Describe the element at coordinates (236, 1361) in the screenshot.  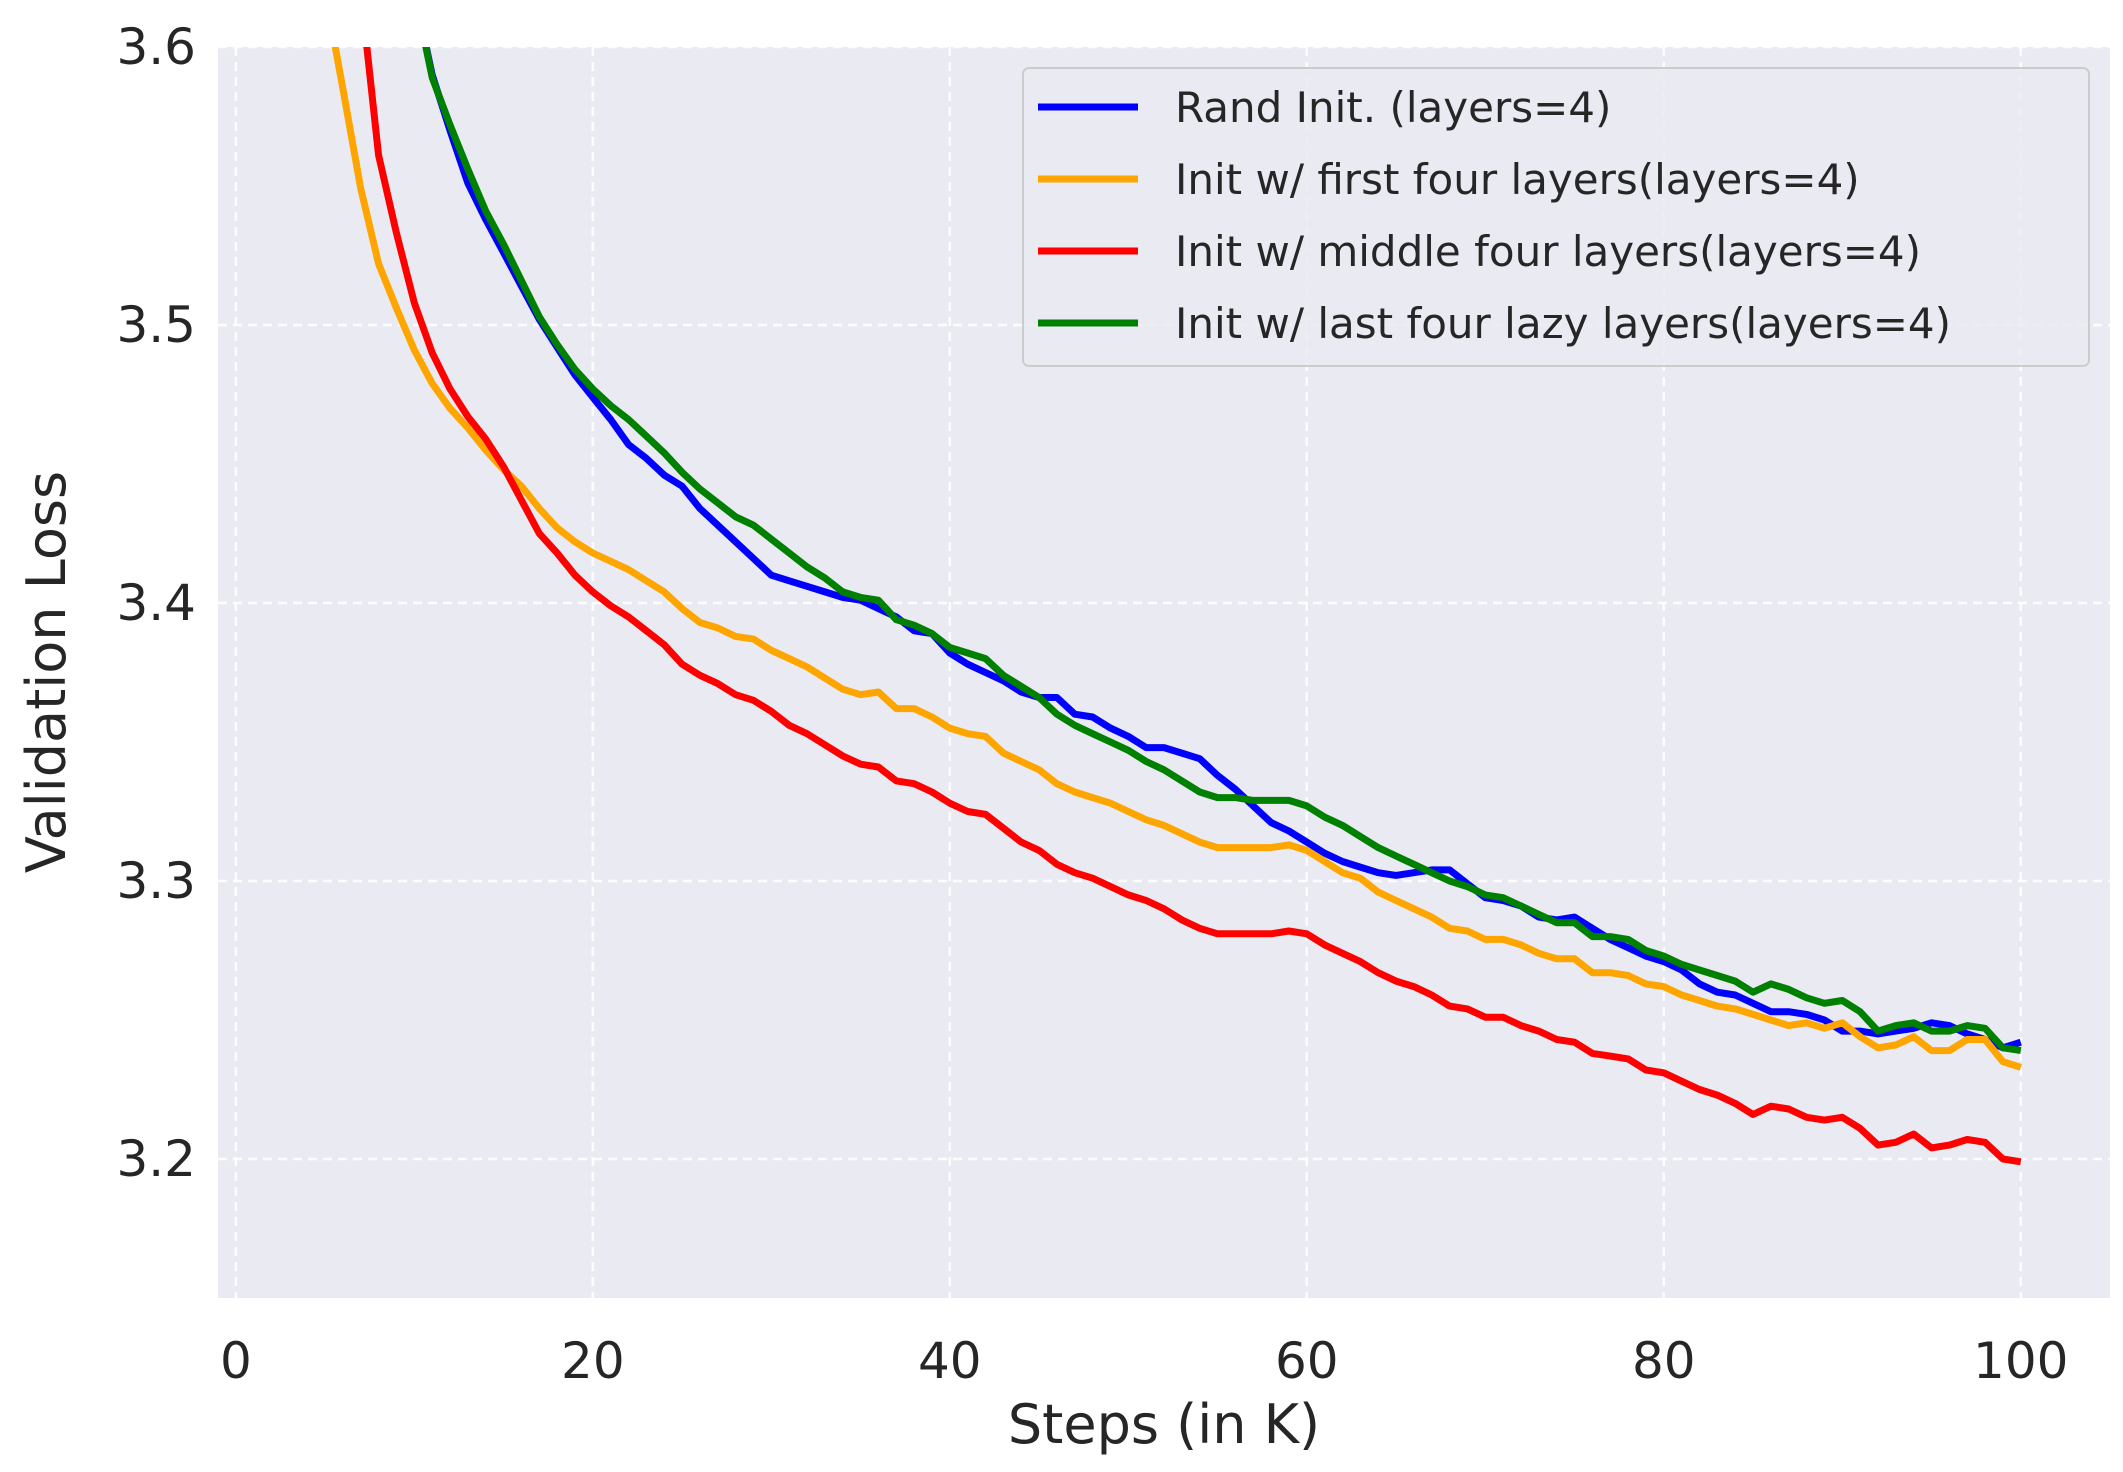
I see `x-tick-label: 0` at that location.